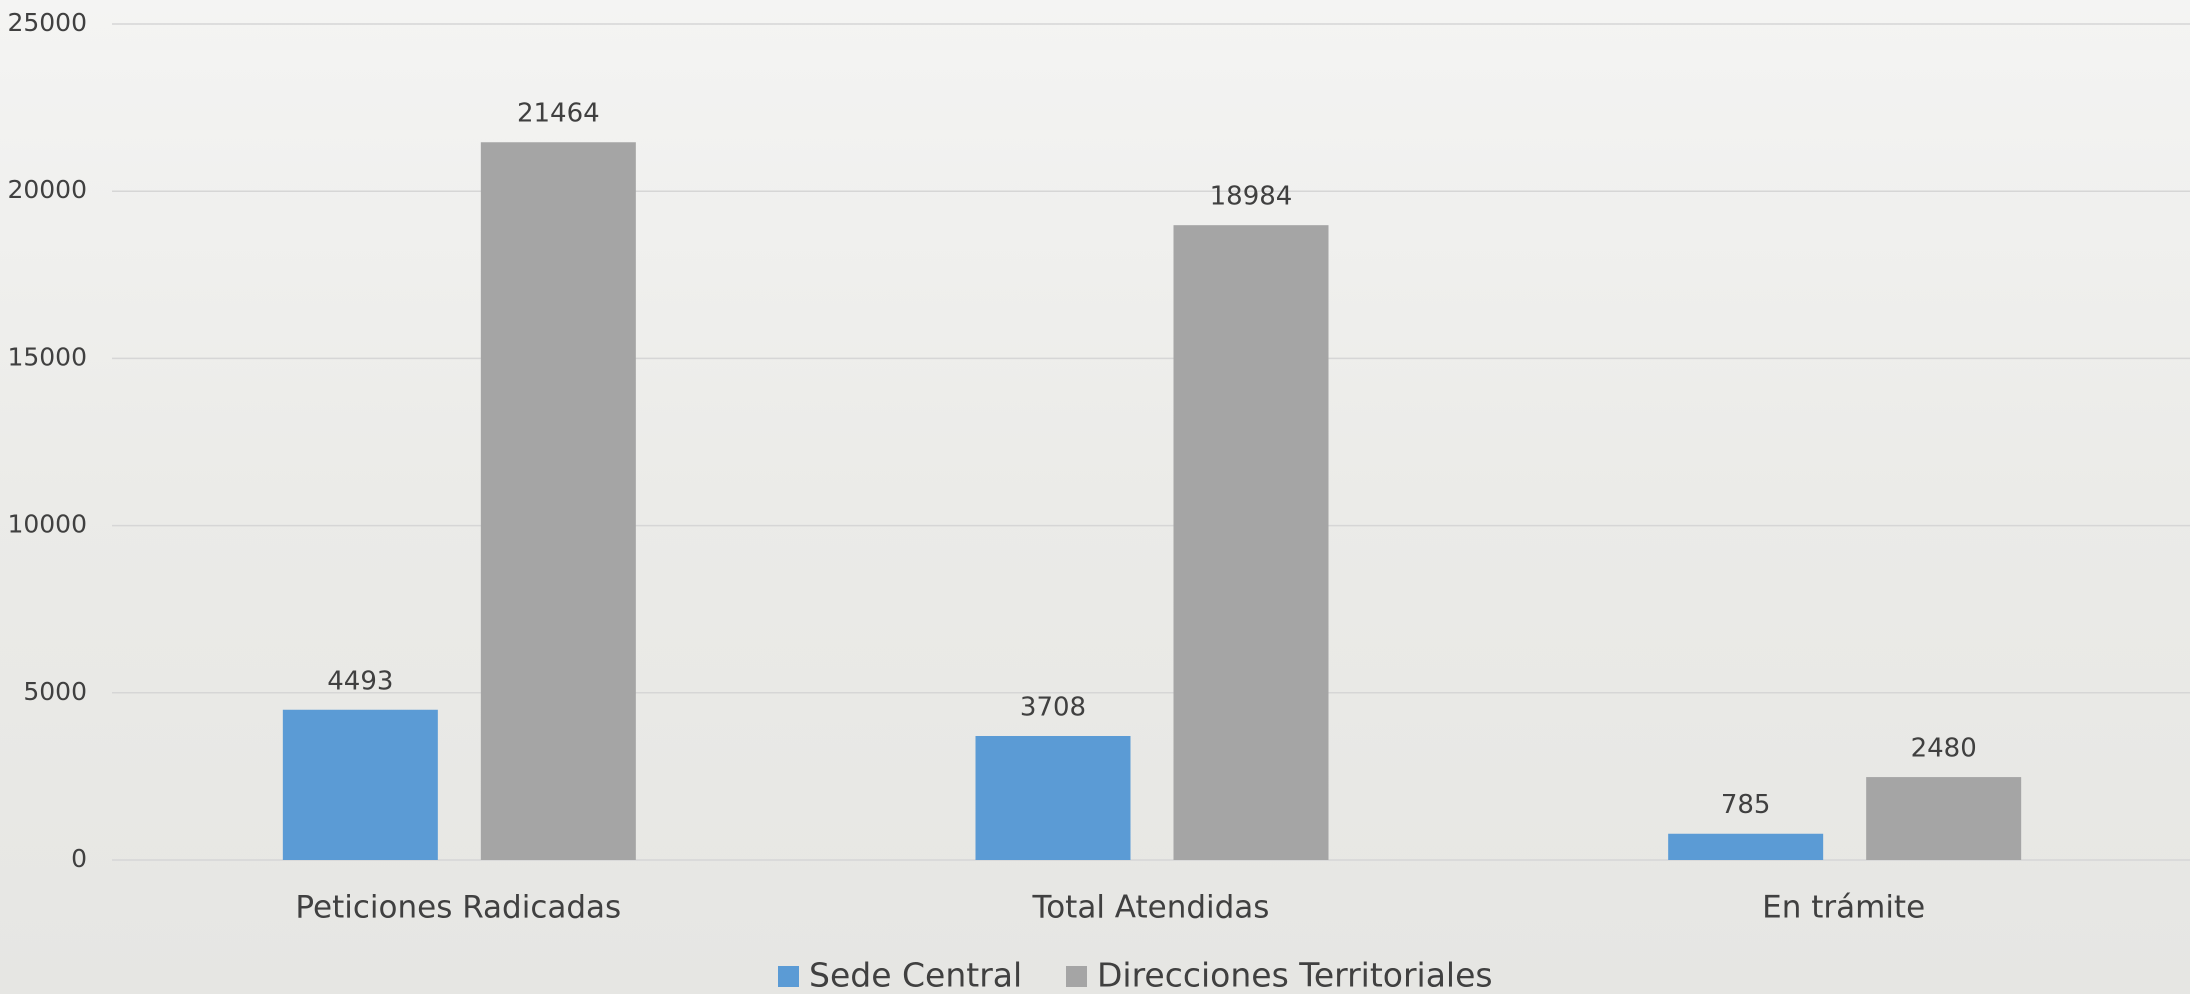  Describe the element at coordinates (1151, 908) in the screenshot. I see `x-tick-label: Total Atendidas` at that location.